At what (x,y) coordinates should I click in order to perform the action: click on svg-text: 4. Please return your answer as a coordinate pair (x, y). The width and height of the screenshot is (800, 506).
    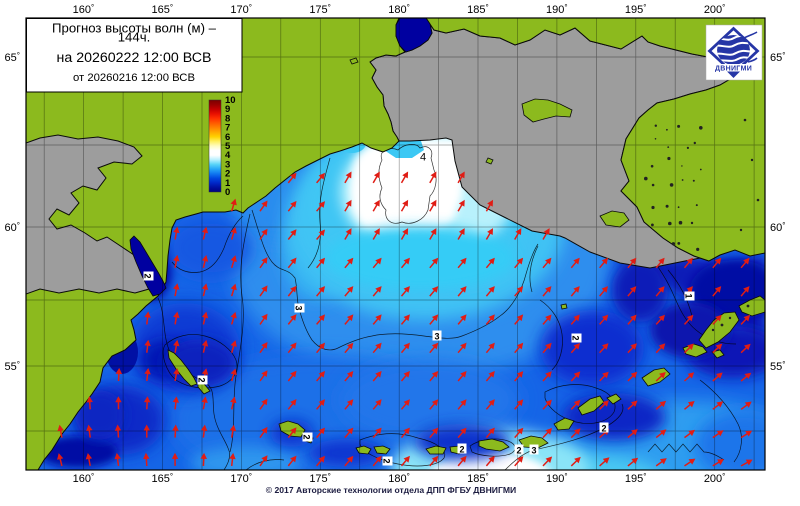
    Looking at the image, I should click on (423, 158).